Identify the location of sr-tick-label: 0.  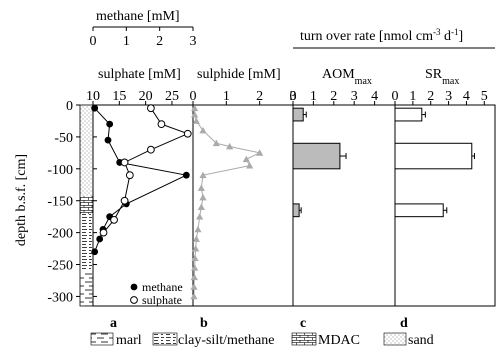
(395, 96).